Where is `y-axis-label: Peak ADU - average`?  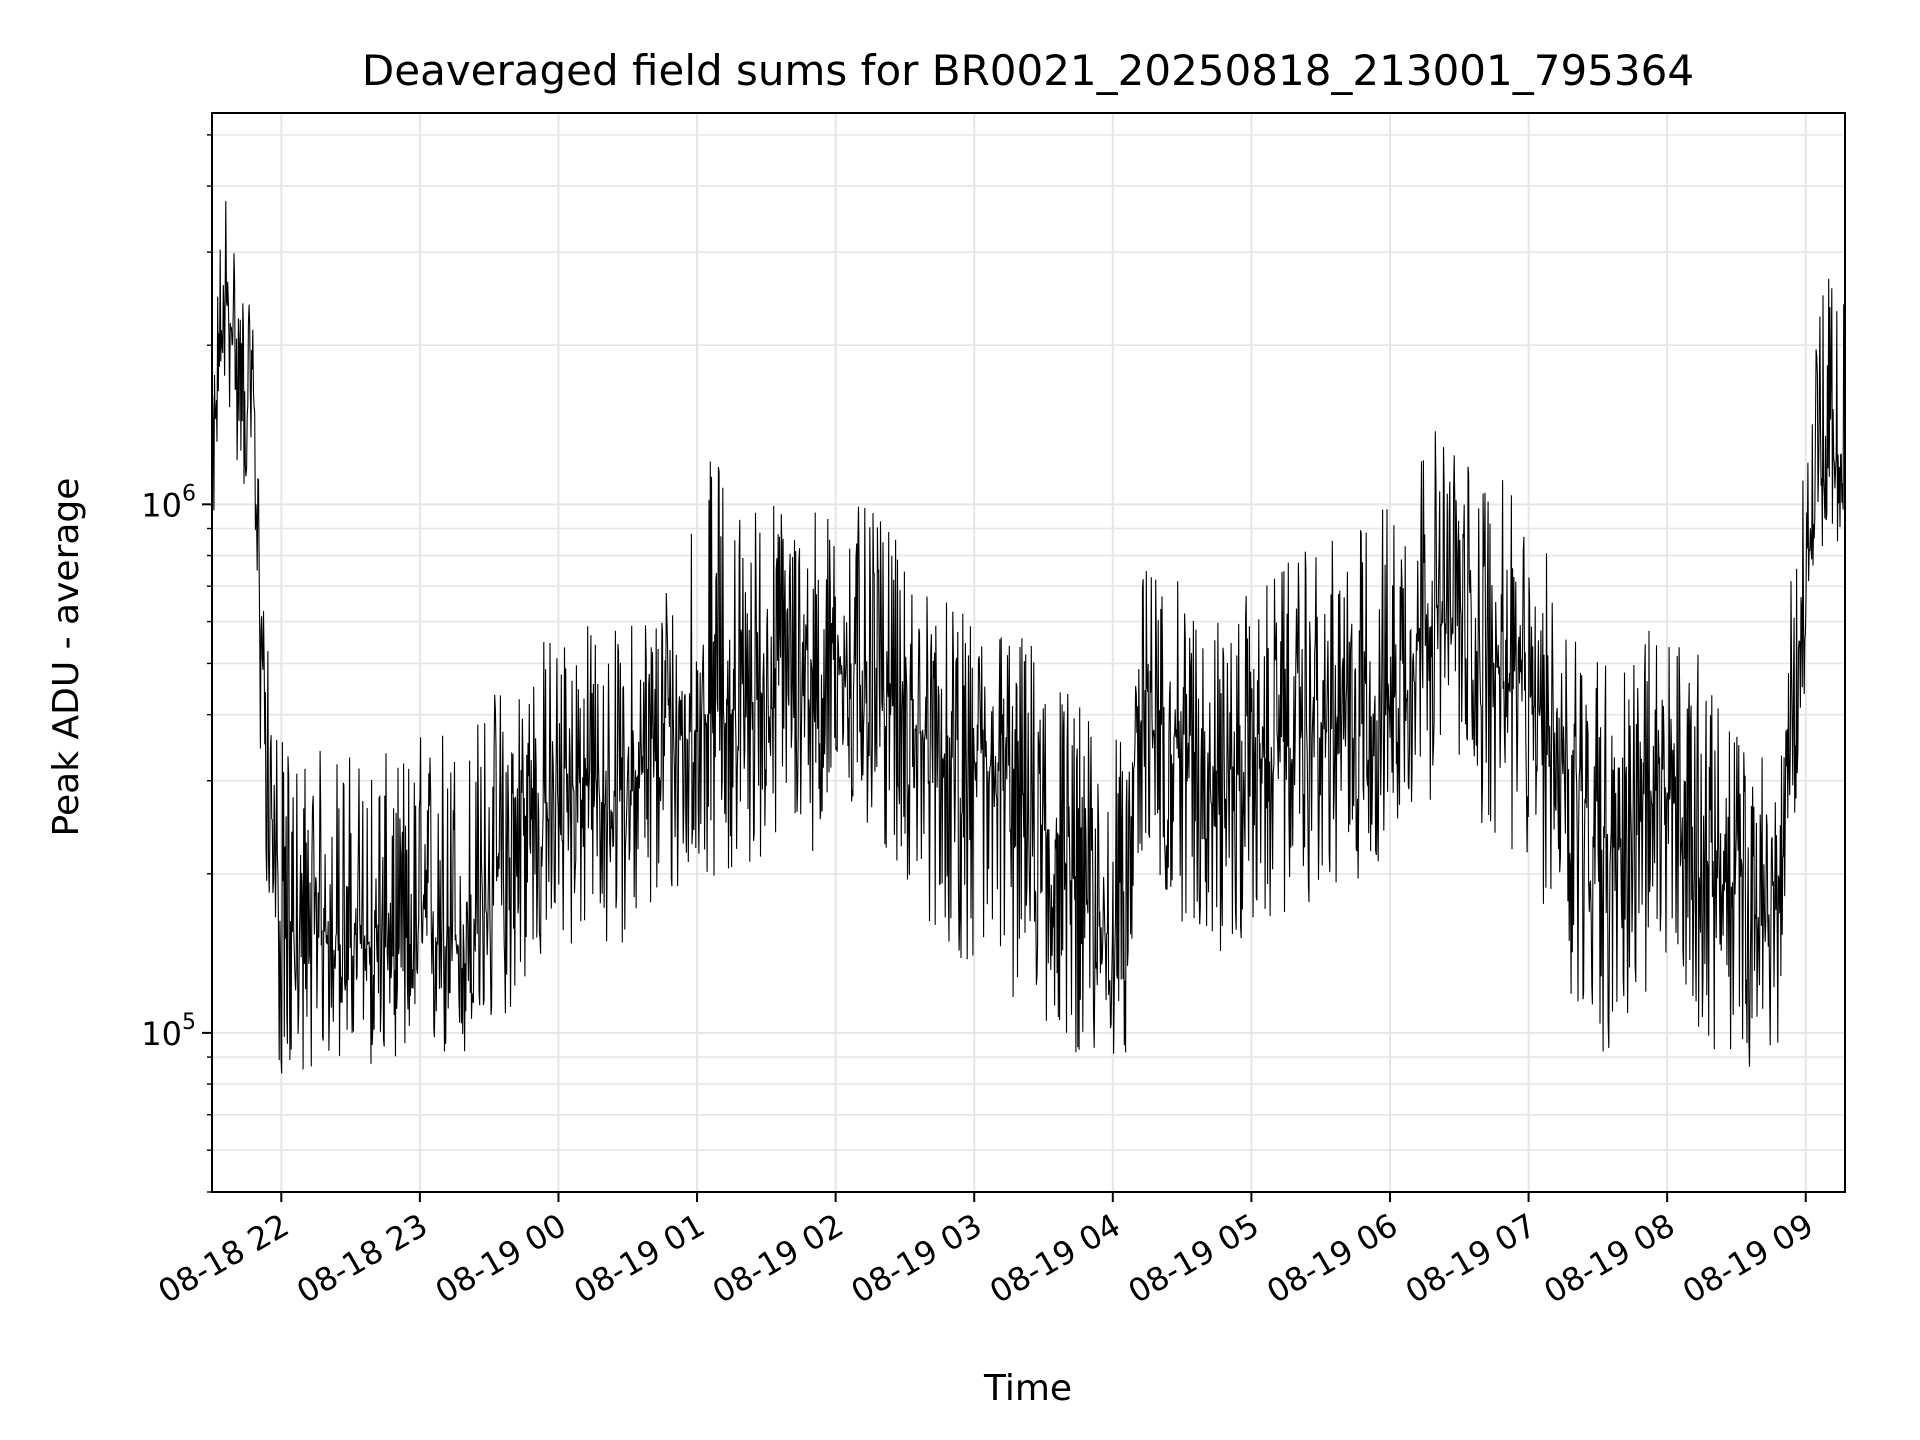 y-axis-label: Peak ADU - average is located at coordinates (66, 657).